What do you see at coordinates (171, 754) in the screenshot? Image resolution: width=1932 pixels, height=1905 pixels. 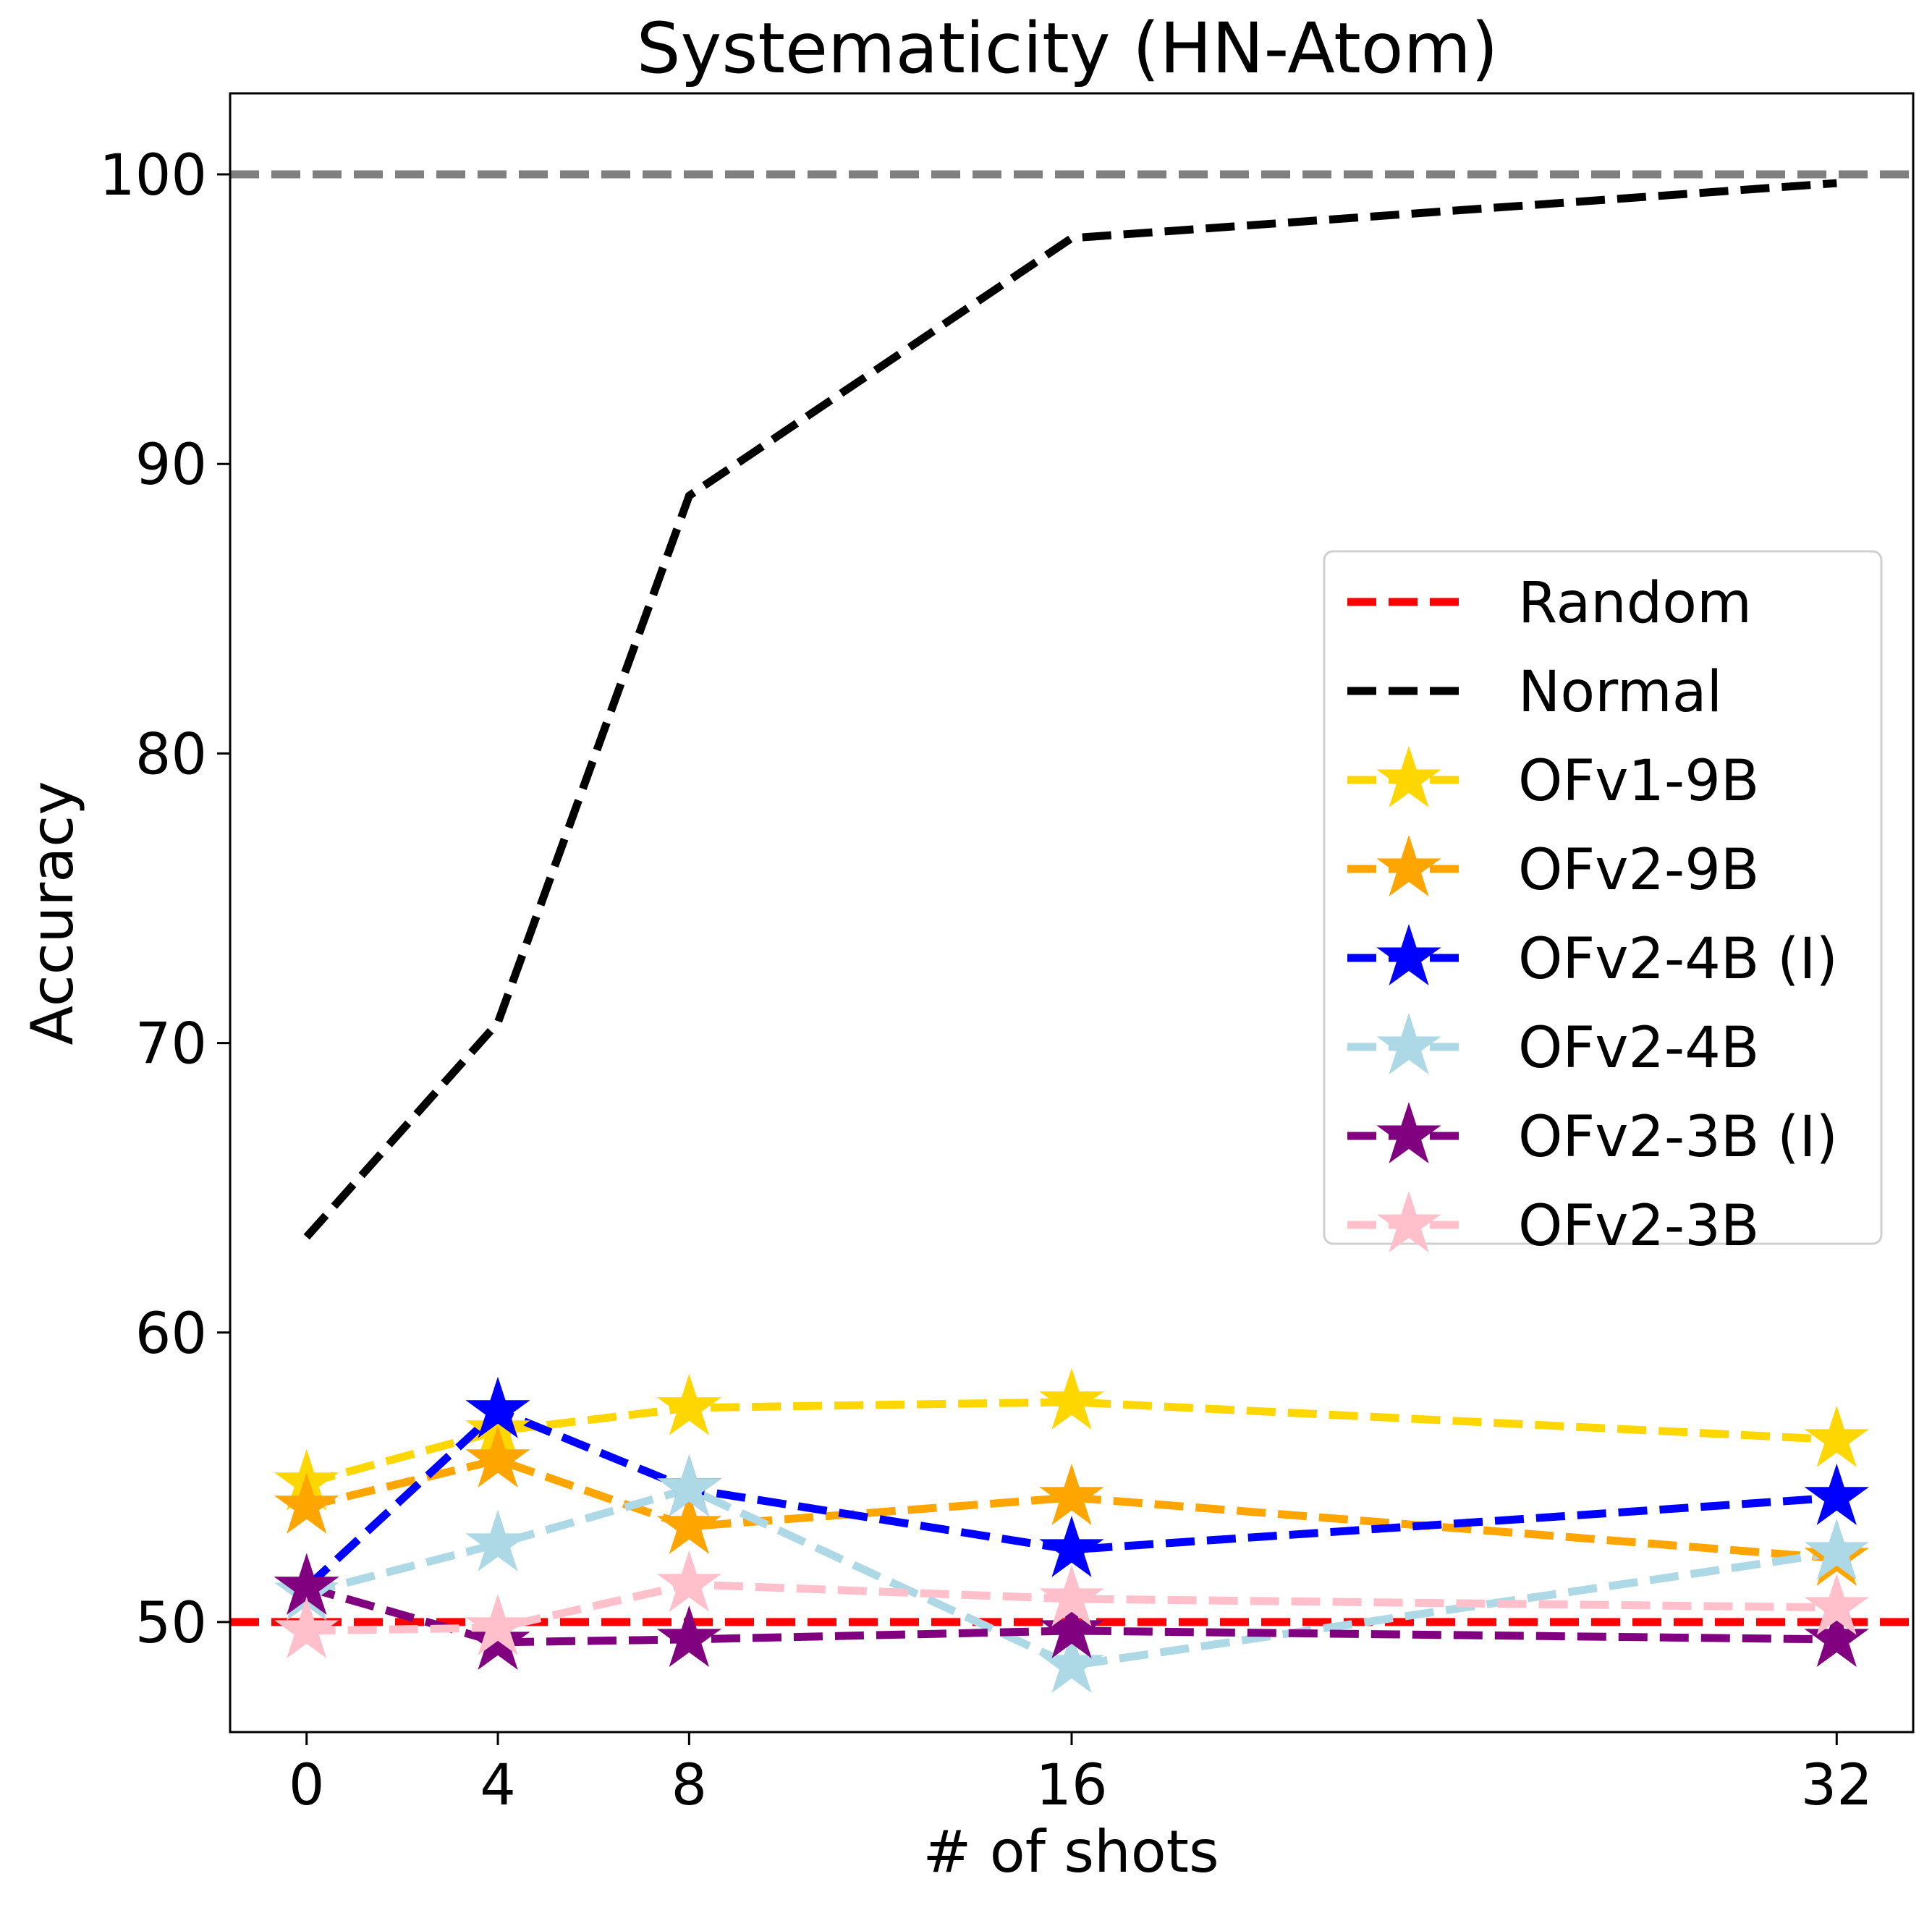 I see `y-tick-label: 80` at bounding box center [171, 754].